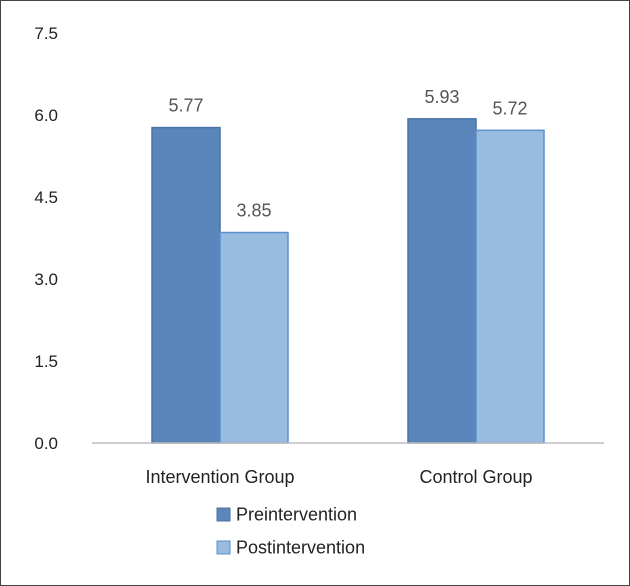  Describe the element at coordinates (46, 361) in the screenshot. I see `y-tick-label-1: 1.5` at that location.